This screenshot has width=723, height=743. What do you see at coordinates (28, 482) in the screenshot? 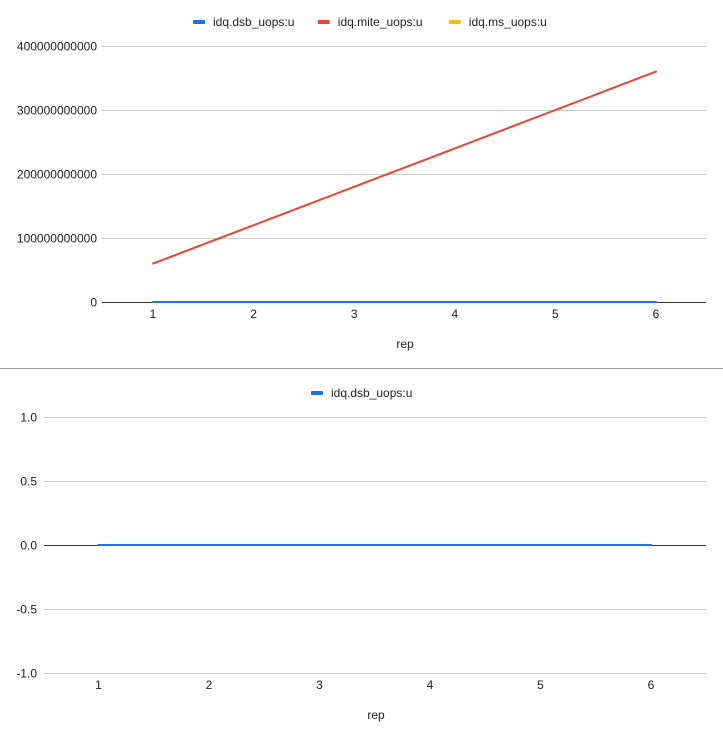
I see `y-tick-label: 0.5` at bounding box center [28, 482].